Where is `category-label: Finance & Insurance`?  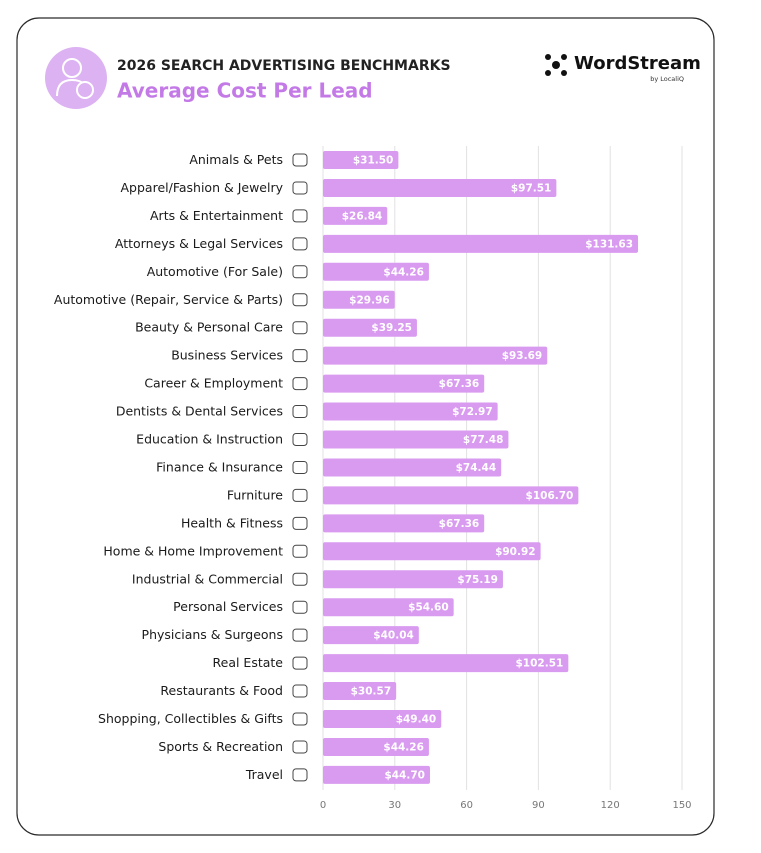
category-label: Finance & Insurance is located at coordinates (219, 466).